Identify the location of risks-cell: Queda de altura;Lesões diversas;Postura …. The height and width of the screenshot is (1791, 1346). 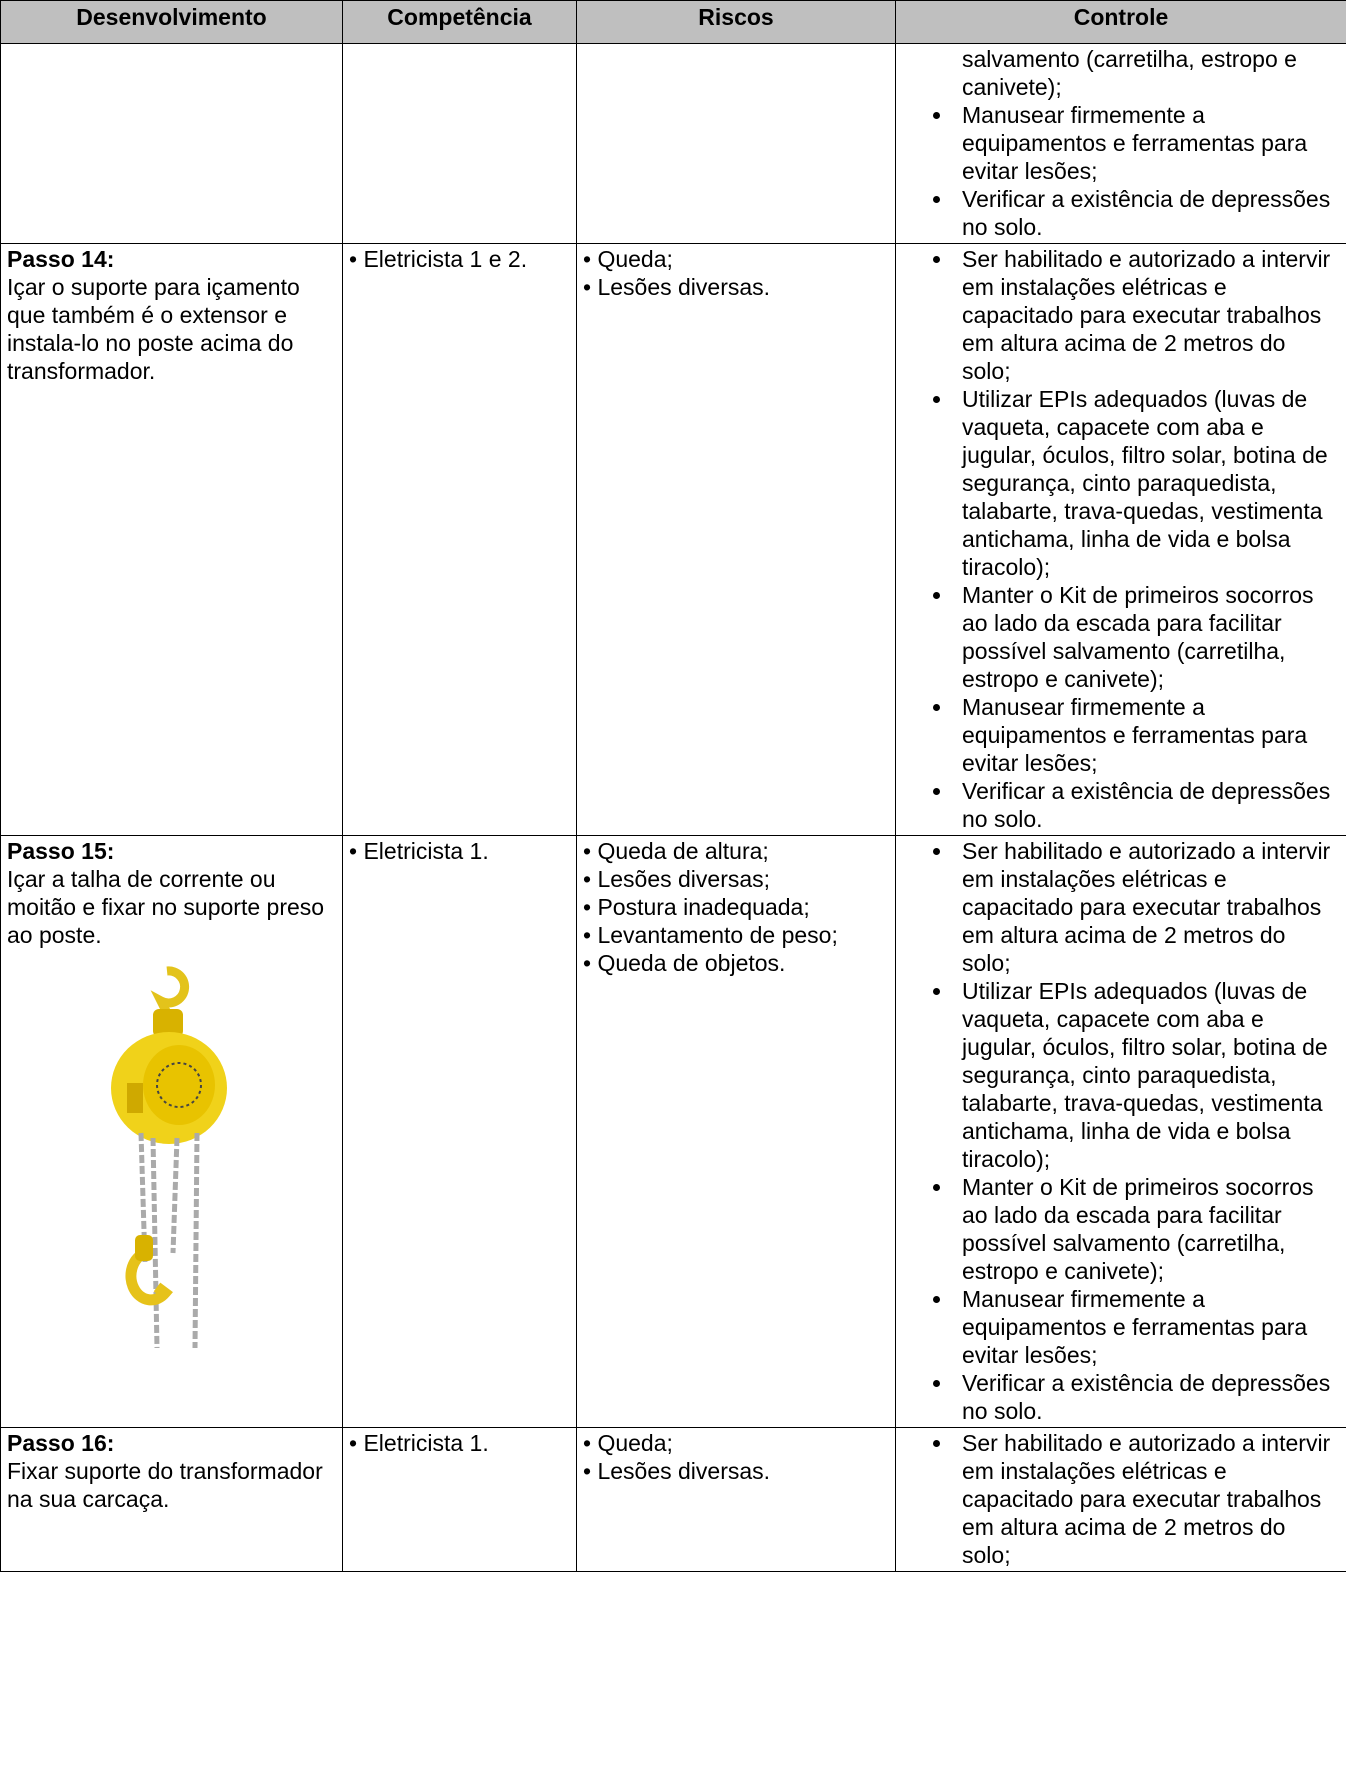
(736, 1131).